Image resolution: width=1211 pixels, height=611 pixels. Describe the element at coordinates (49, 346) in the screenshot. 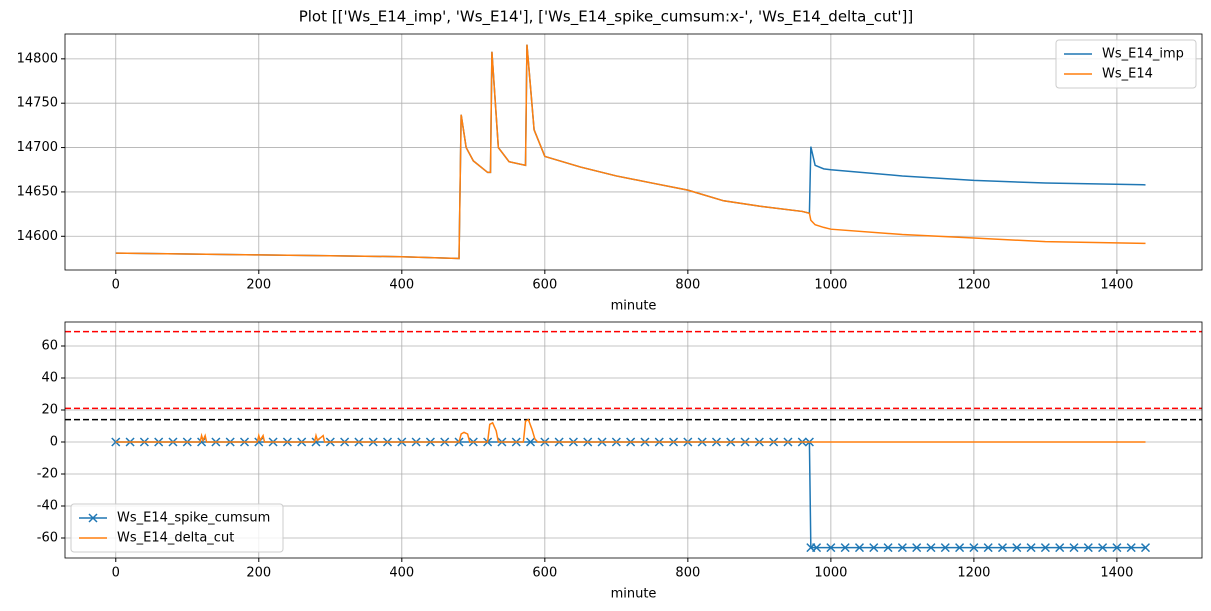

I see `y-tick-label: 60` at that location.